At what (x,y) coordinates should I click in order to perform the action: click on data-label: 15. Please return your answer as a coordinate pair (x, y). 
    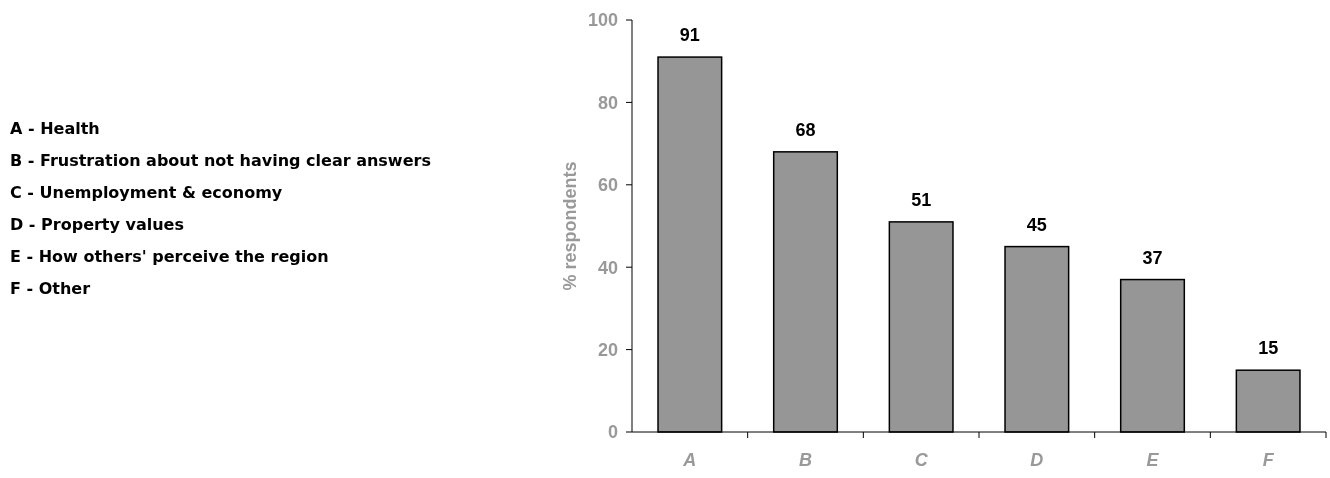
    Looking at the image, I should click on (1268, 348).